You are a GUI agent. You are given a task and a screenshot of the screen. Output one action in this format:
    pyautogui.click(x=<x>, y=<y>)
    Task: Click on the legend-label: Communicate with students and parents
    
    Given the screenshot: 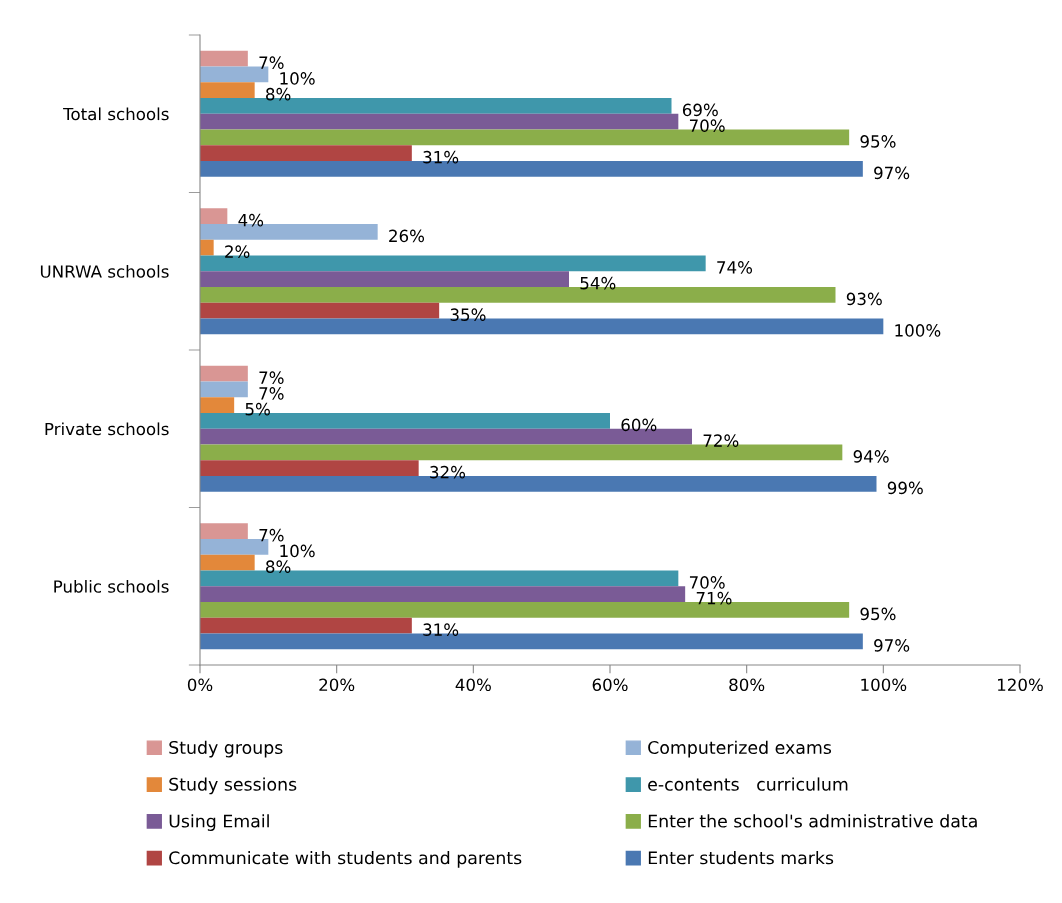 What is the action you would take?
    pyautogui.click(x=345, y=859)
    